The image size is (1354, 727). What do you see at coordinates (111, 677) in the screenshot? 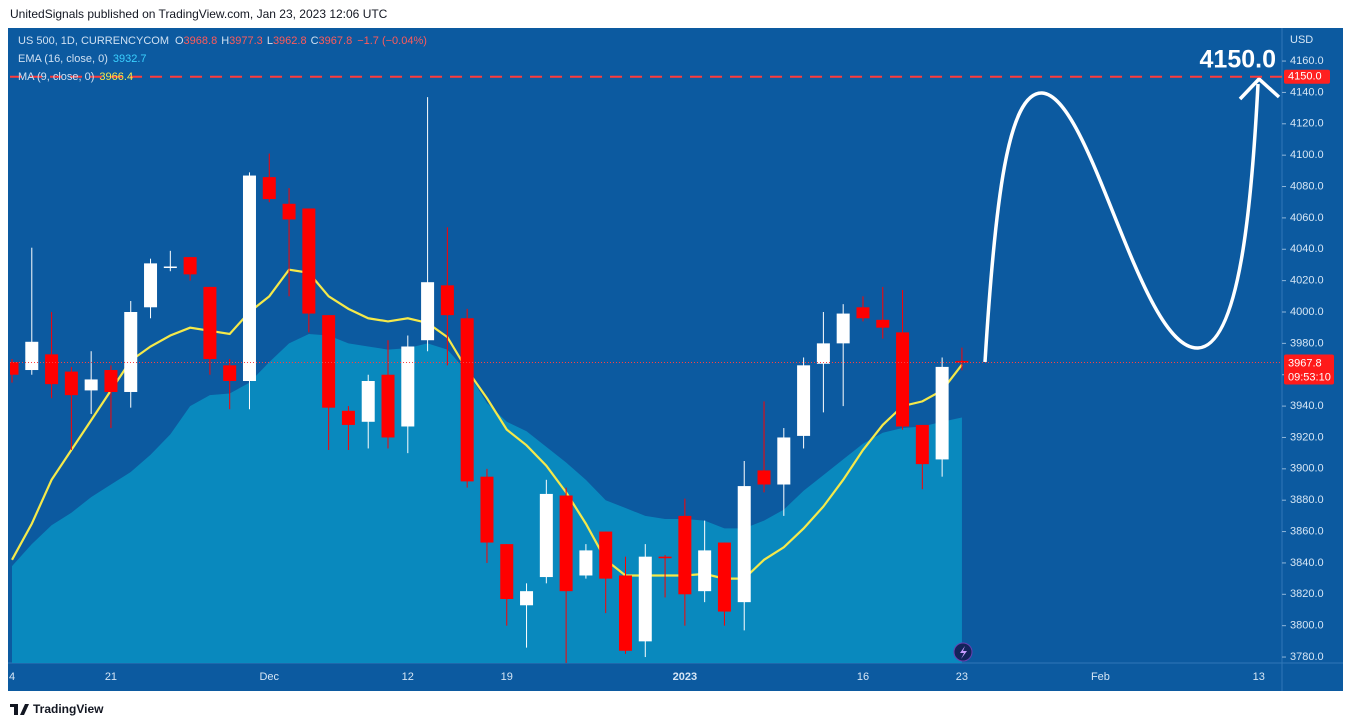
I see `x-tick-label: 21` at bounding box center [111, 677].